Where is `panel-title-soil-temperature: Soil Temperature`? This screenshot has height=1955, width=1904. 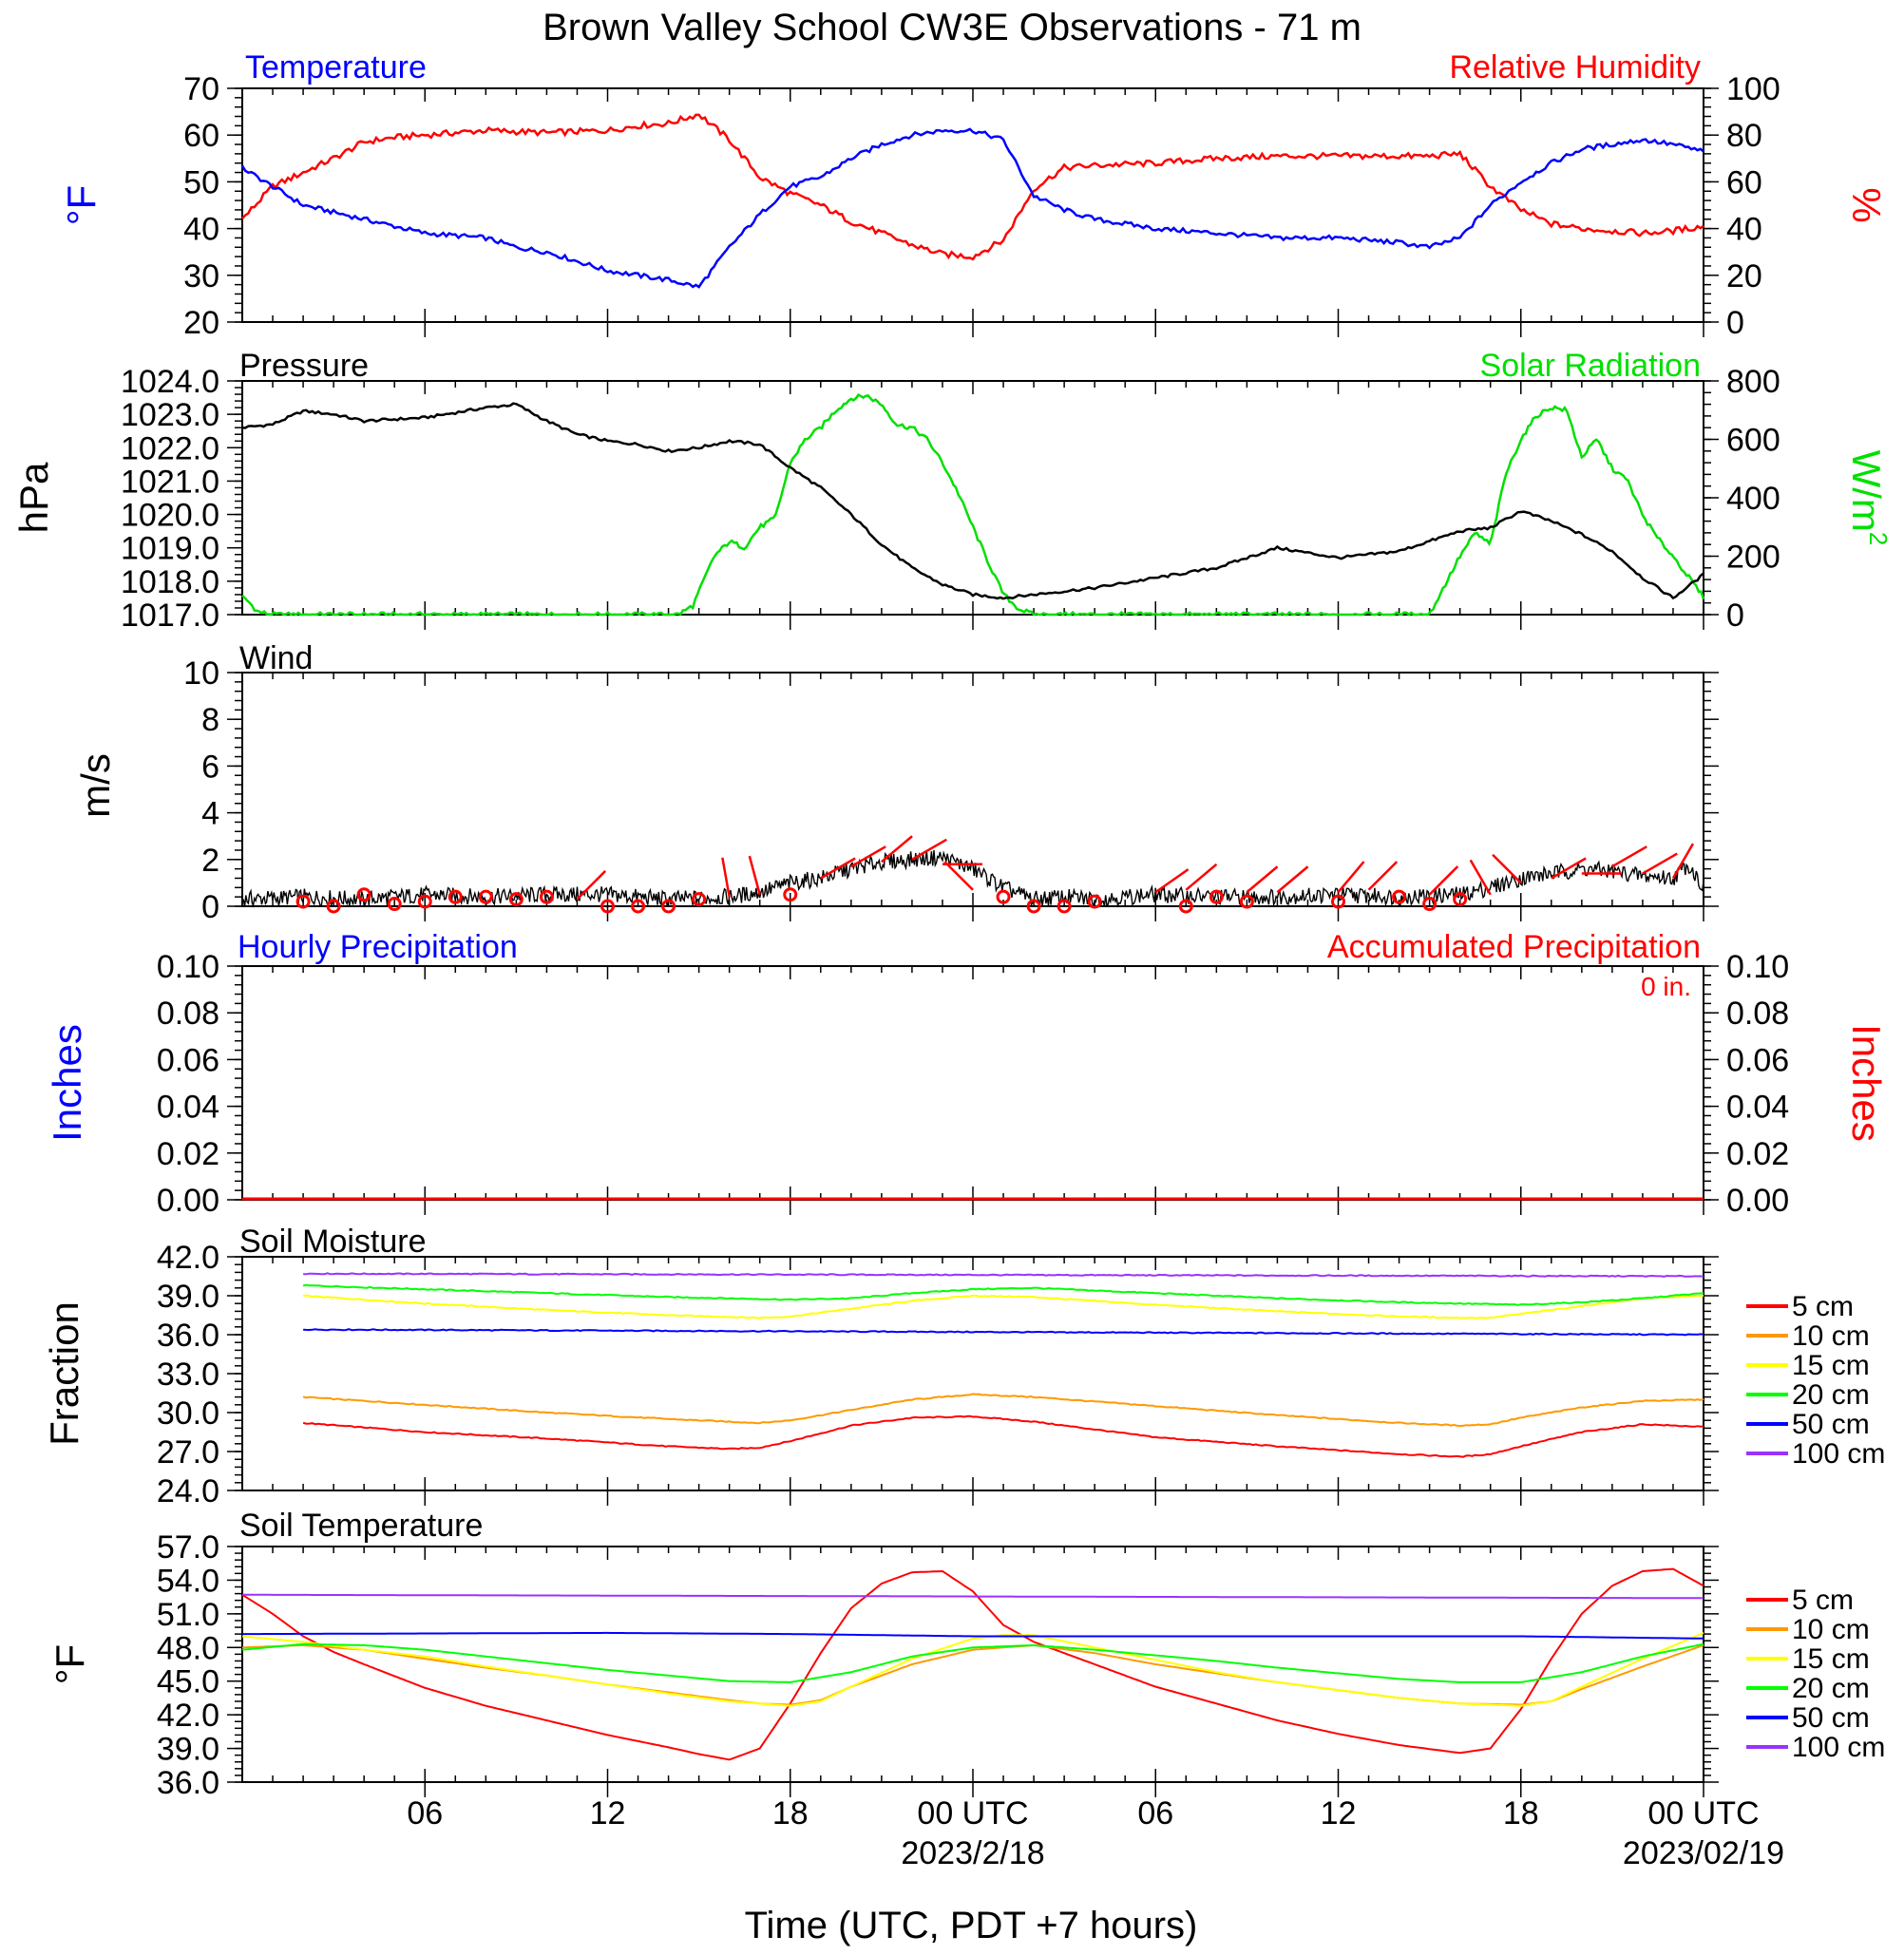
panel-title-soil-temperature: Soil Temperature is located at coordinates (361, 1526).